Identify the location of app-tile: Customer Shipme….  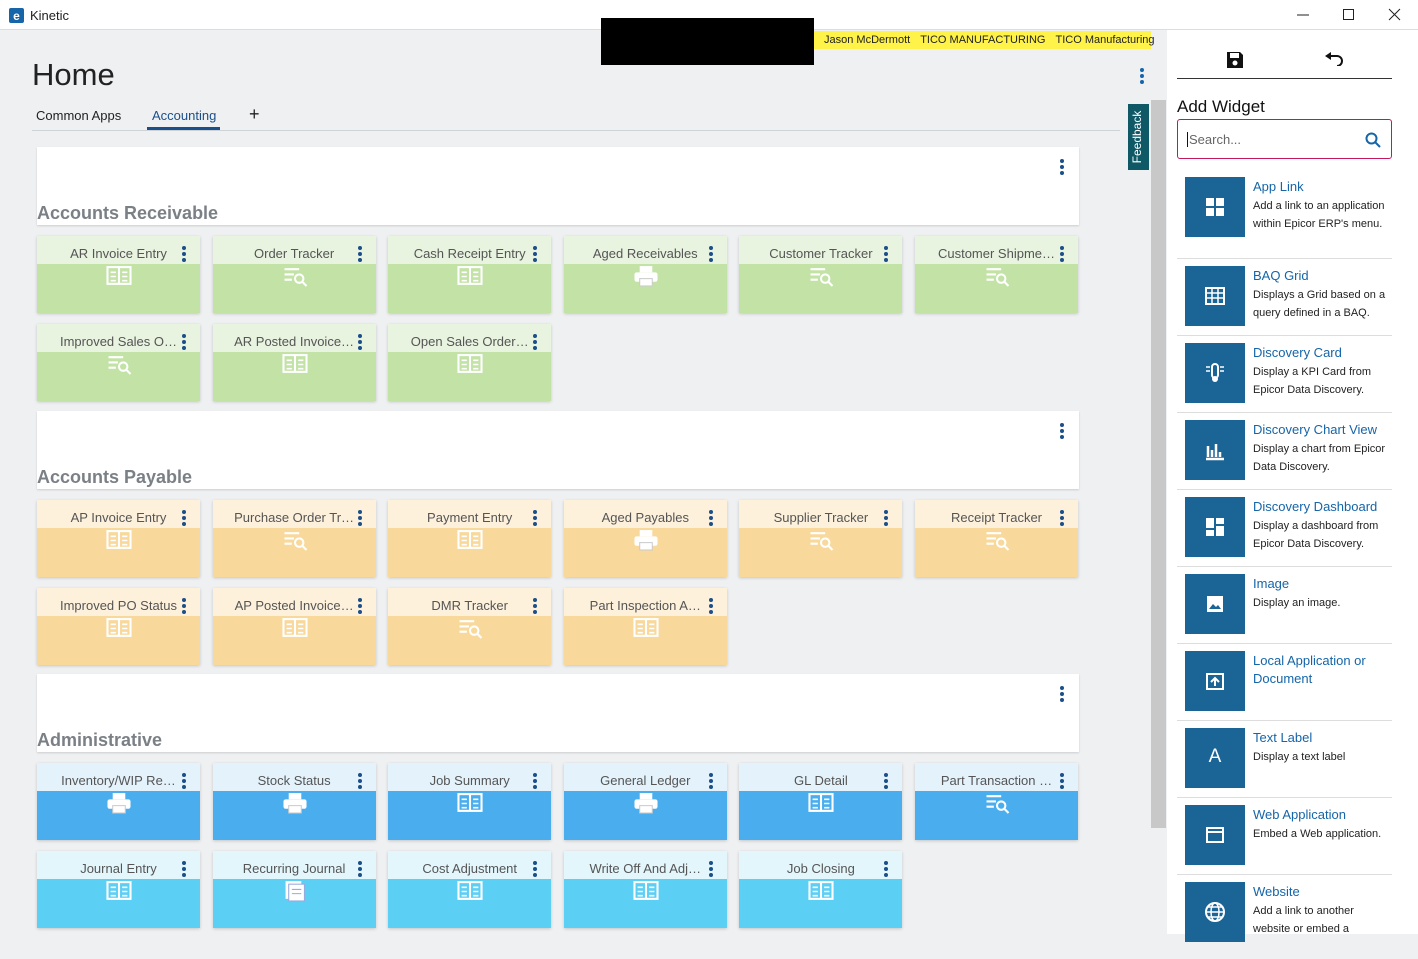
(996, 274).